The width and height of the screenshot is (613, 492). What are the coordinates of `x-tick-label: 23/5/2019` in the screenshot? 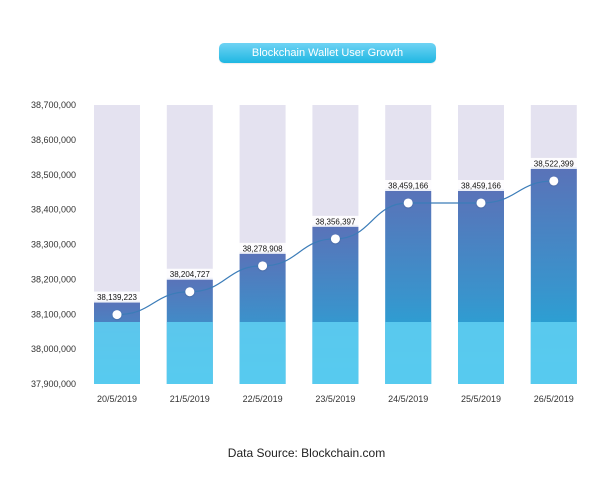 It's located at (335, 399).